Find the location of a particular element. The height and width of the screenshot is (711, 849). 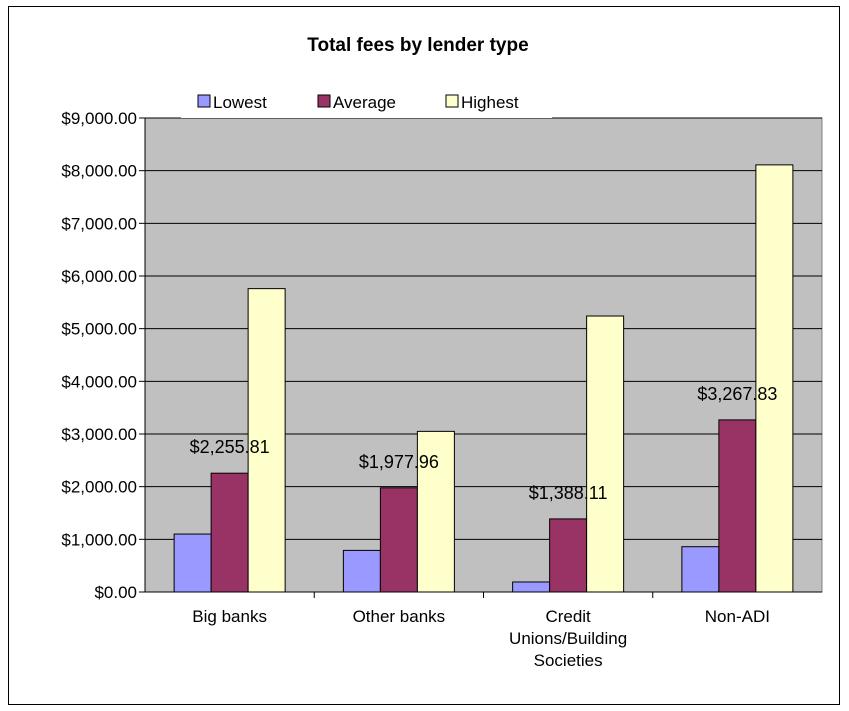

legend-box is located at coordinates (366, 103).